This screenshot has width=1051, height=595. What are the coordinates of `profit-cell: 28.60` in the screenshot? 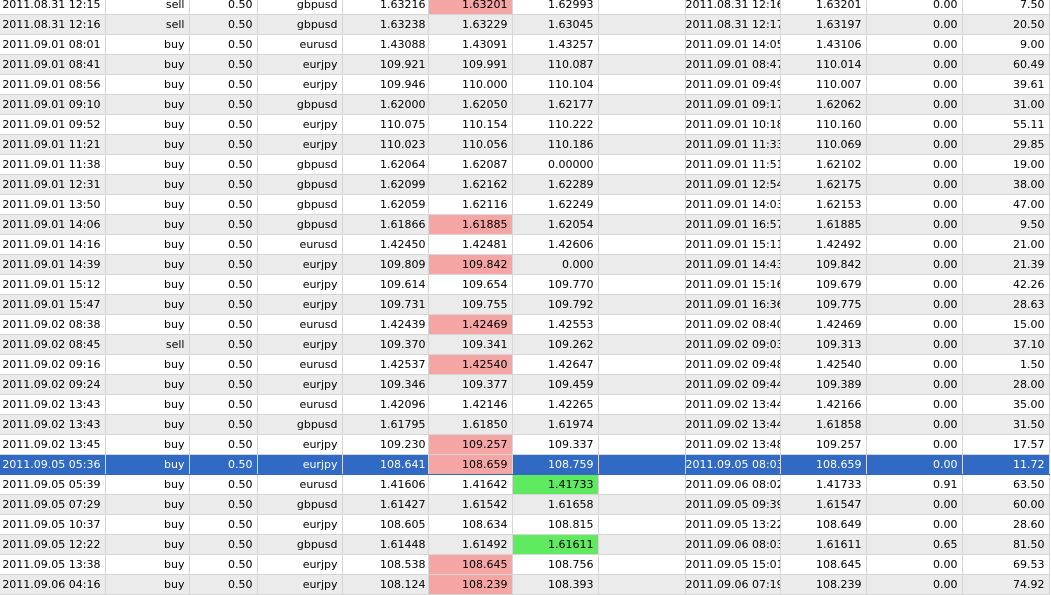 It's located at (1006, 524).